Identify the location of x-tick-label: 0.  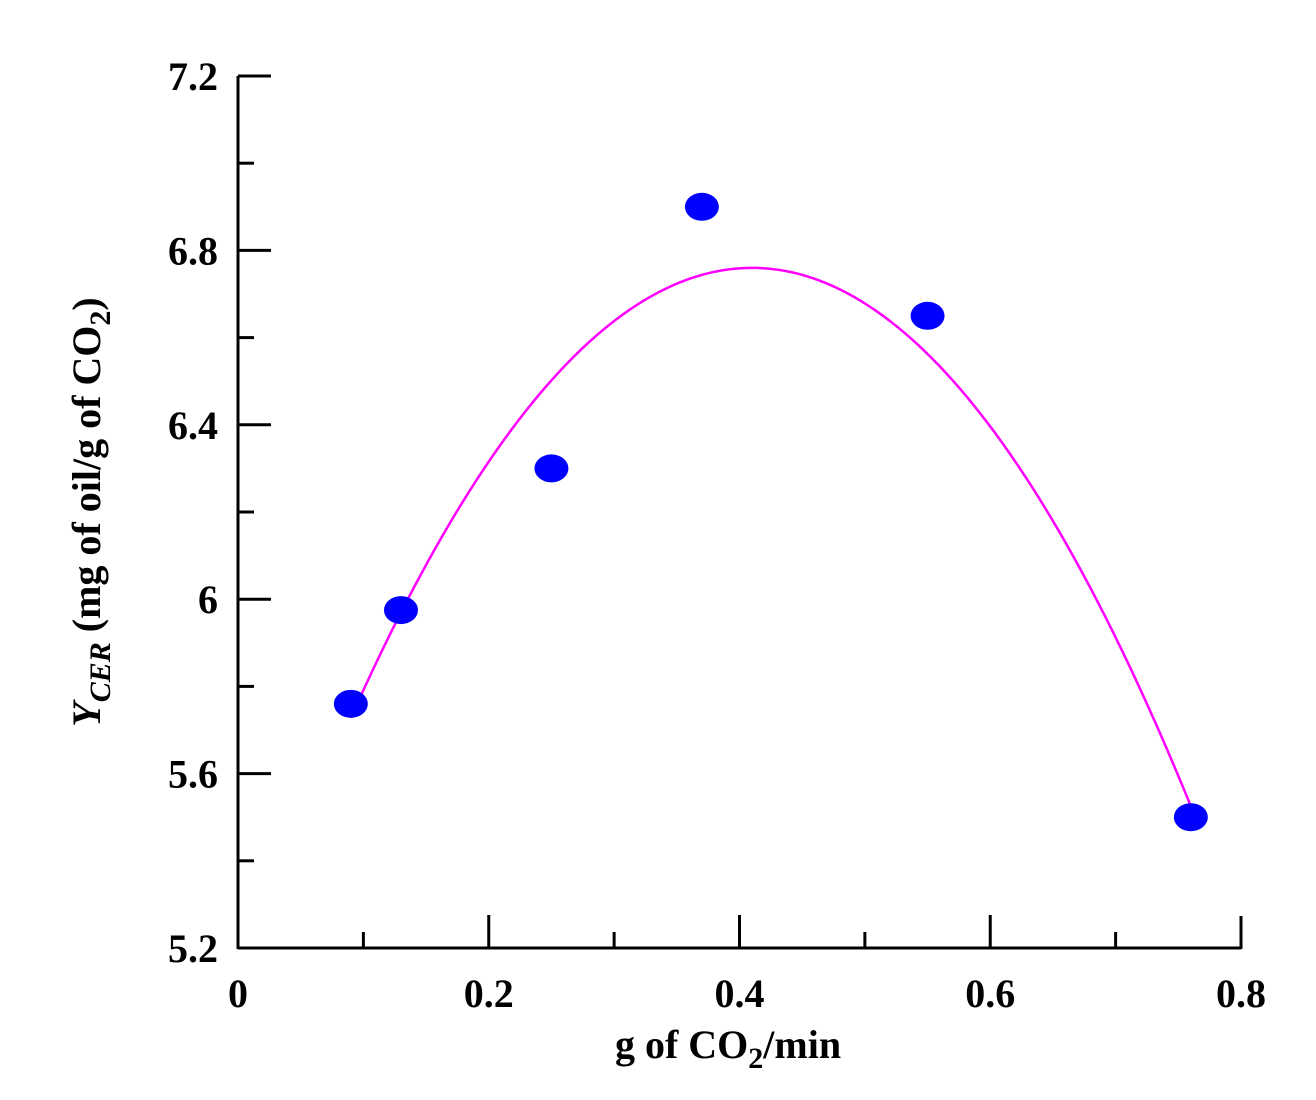
(238, 993).